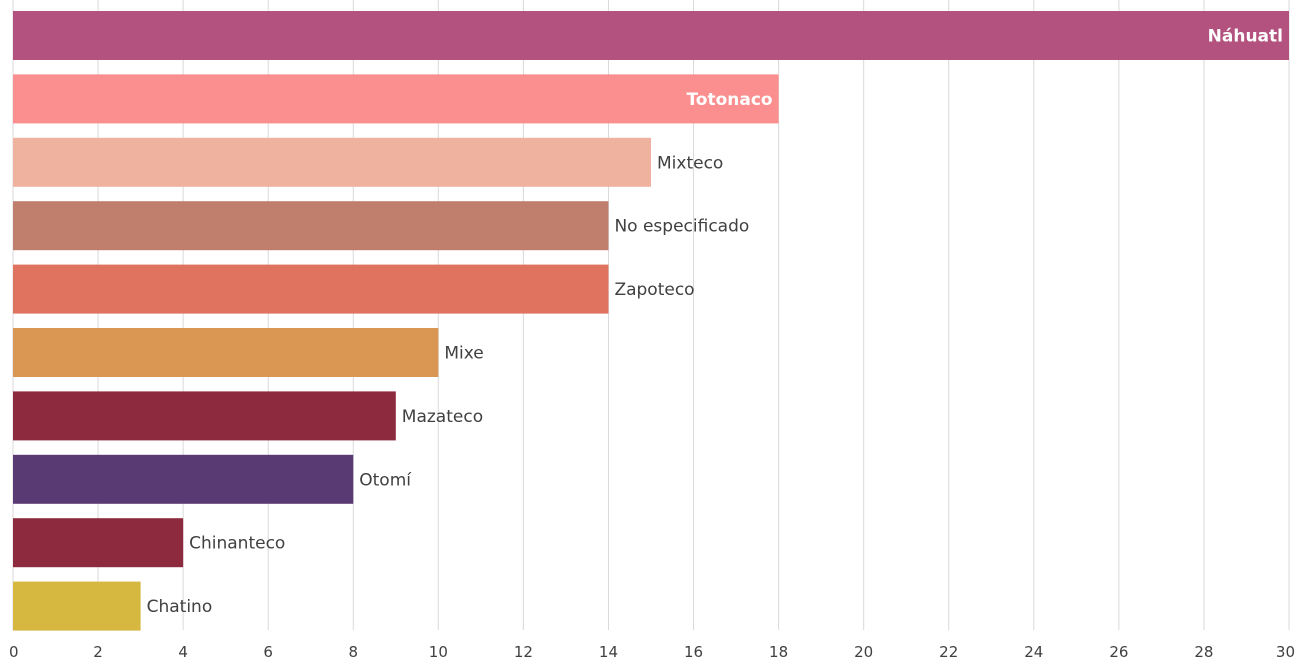  I want to click on bar-category-label: Otomí, so click(385, 480).